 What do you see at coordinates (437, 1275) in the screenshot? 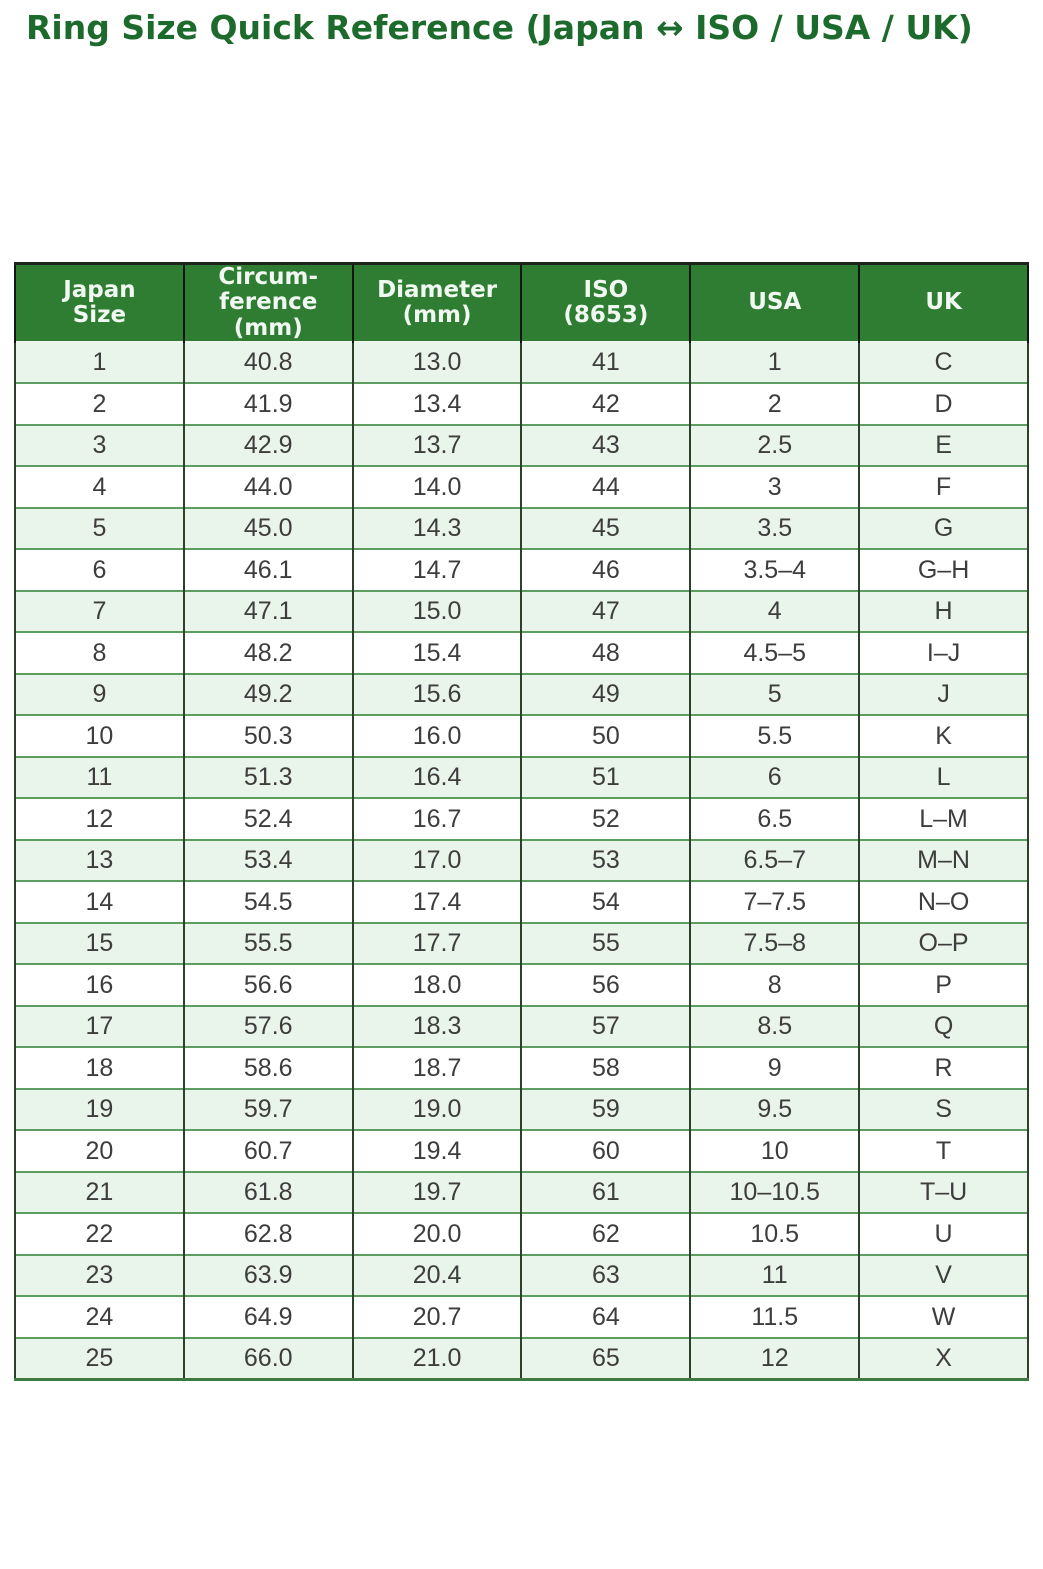
I see `table-cell: 20.4` at bounding box center [437, 1275].